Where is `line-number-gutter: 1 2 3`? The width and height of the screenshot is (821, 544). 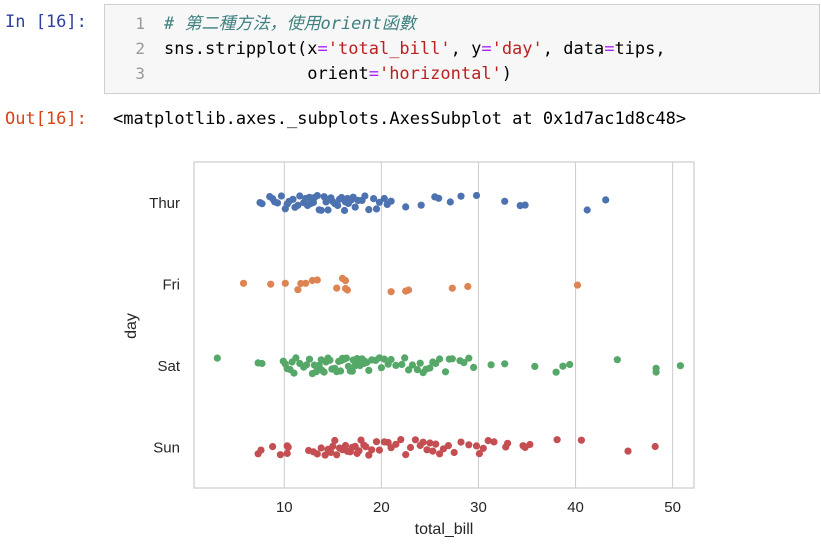
line-number-gutter: 1 2 3 is located at coordinates (128, 49).